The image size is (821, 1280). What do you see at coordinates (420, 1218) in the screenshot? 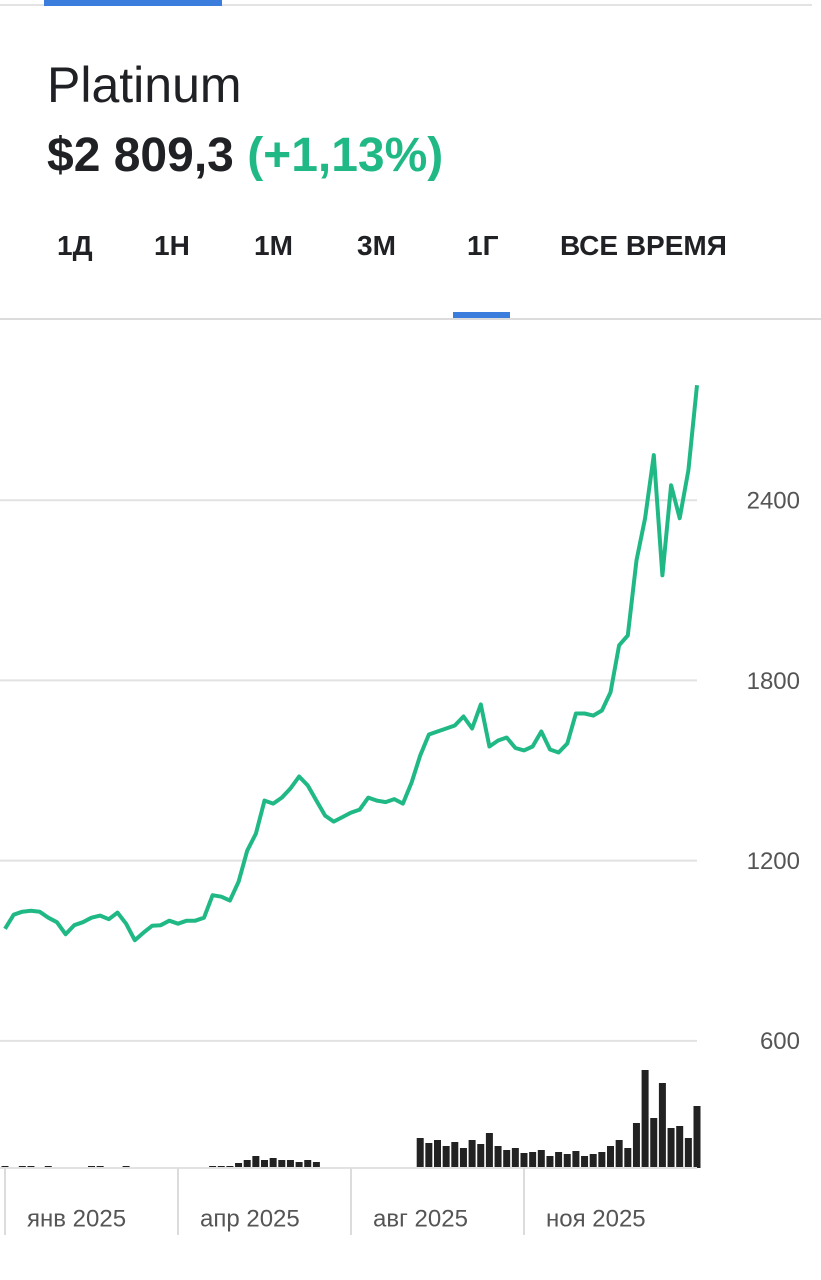
I see `x-tick-label: авг 2025` at bounding box center [420, 1218].